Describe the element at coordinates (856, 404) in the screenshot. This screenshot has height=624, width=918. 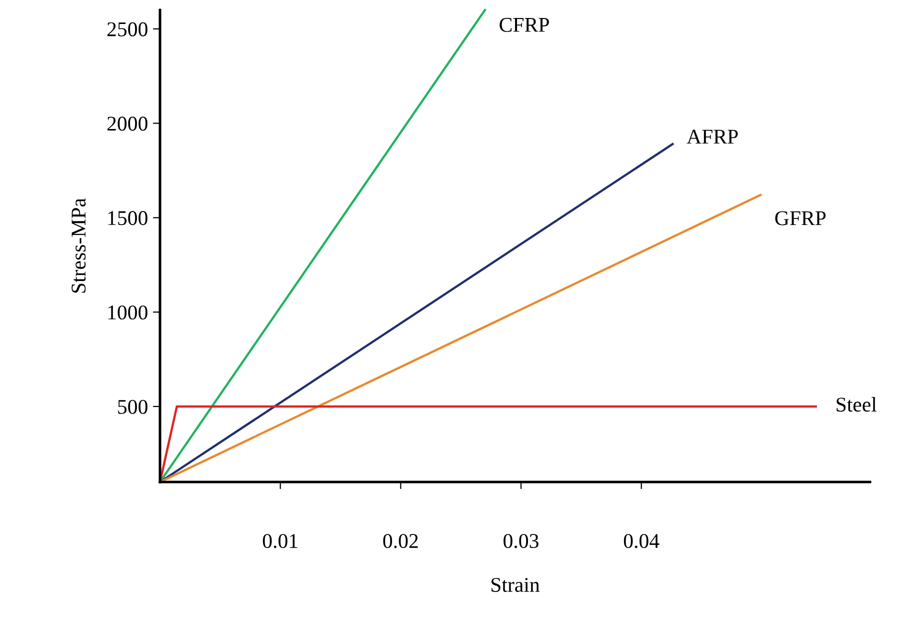
I see `series-label: Steel` at that location.